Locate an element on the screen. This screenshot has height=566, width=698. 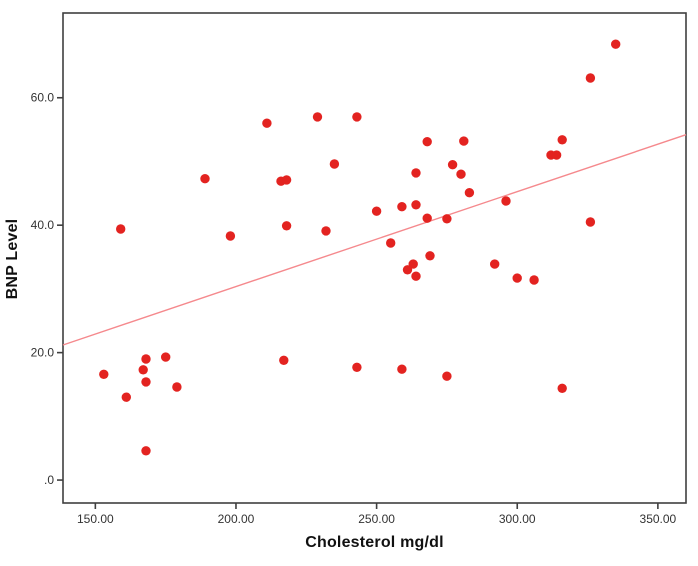
x-tick-label: 250.00 is located at coordinates (376, 519).